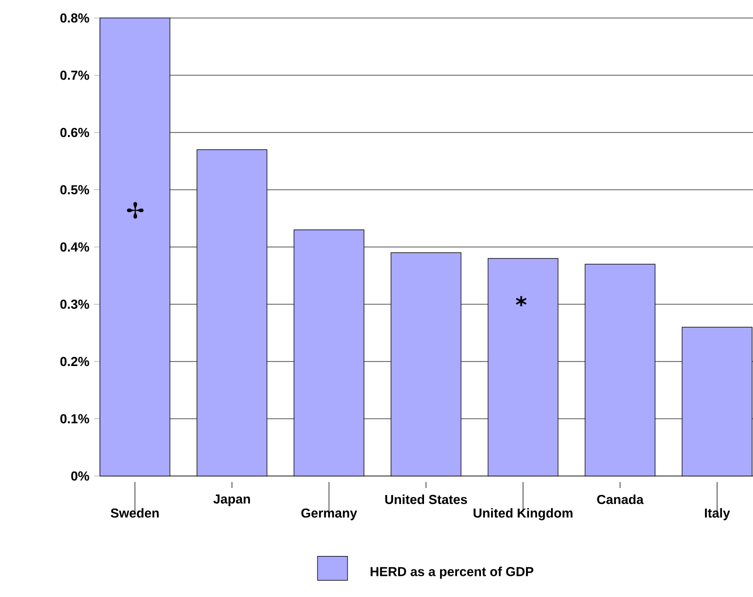  What do you see at coordinates (75, 75) in the screenshot?
I see `y-tick-label: 0.7%` at bounding box center [75, 75].